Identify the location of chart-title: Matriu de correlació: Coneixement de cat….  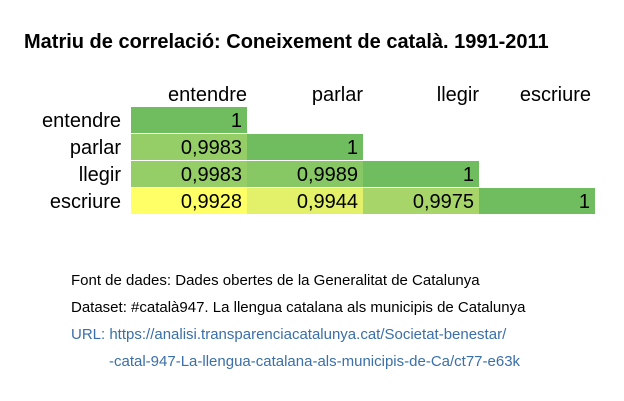
(286, 42).